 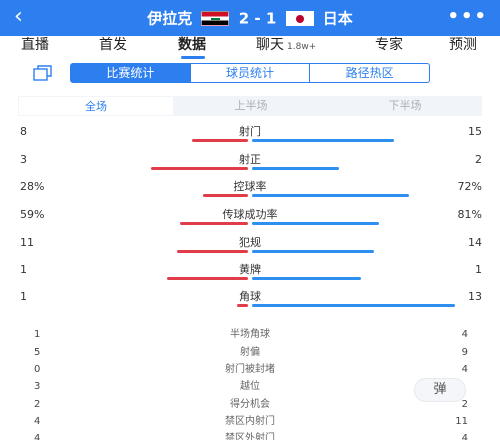 I want to click on simple-stat-row: 2 得分机会 2, so click(x=250, y=405).